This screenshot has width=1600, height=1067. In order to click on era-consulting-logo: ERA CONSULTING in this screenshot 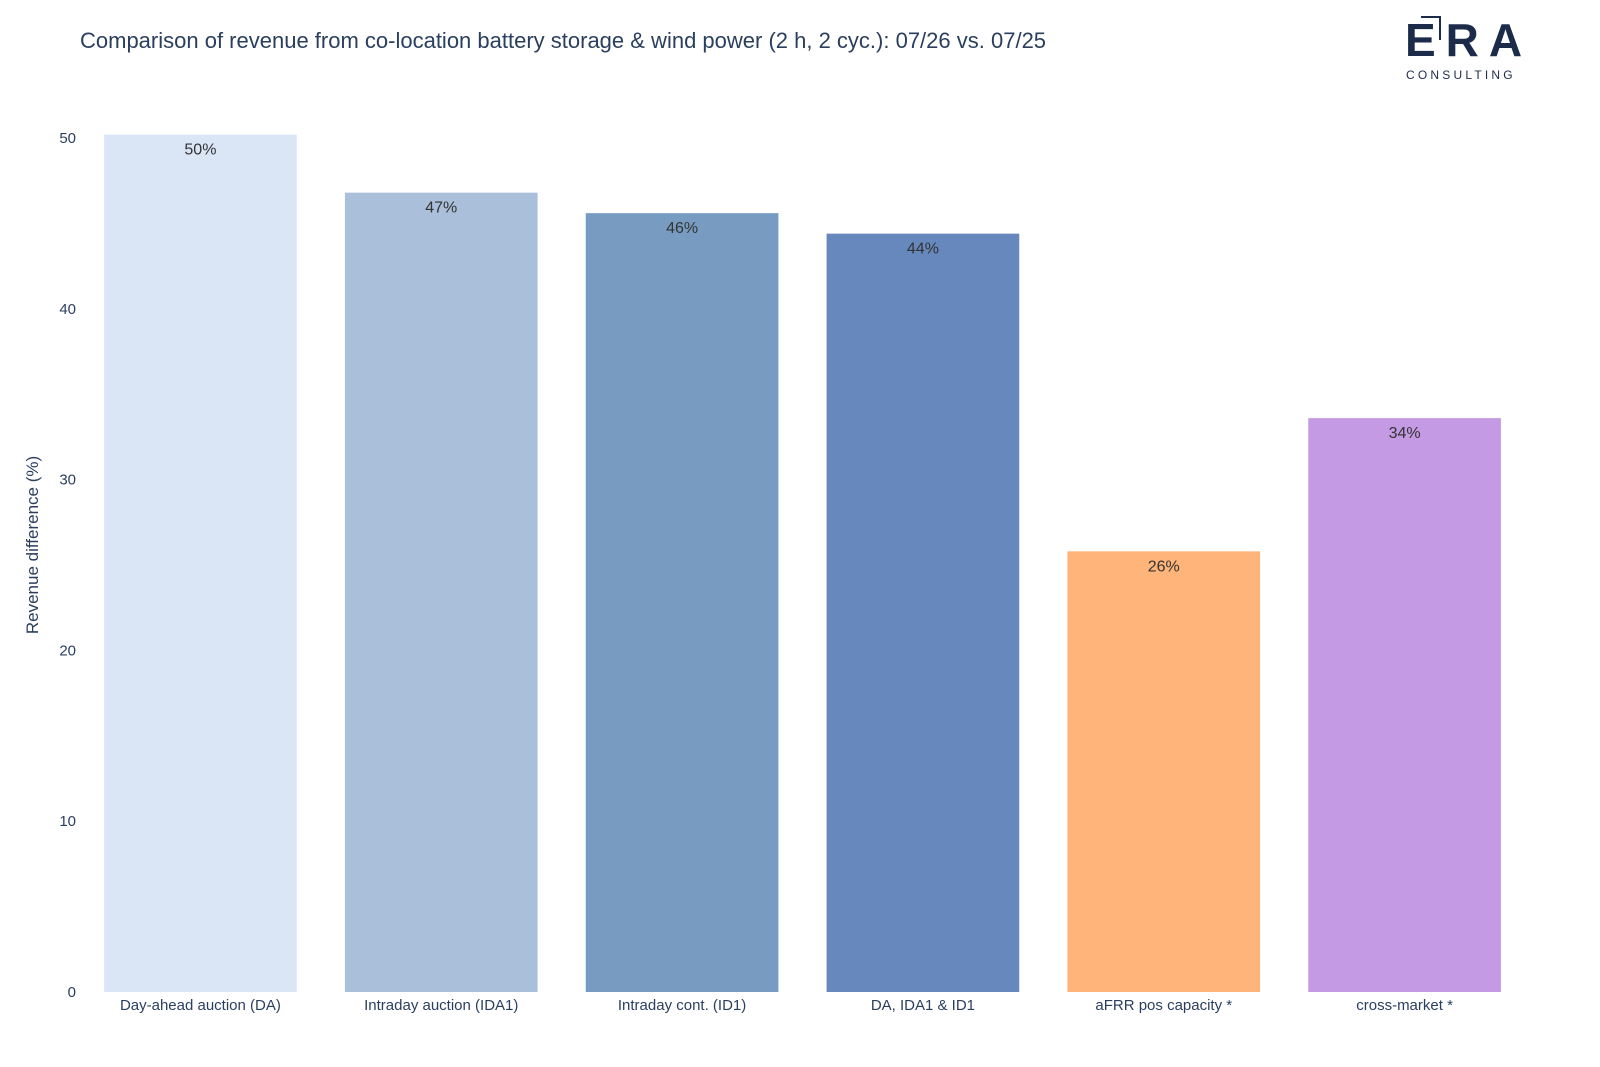, I will do `click(1470, 49)`.